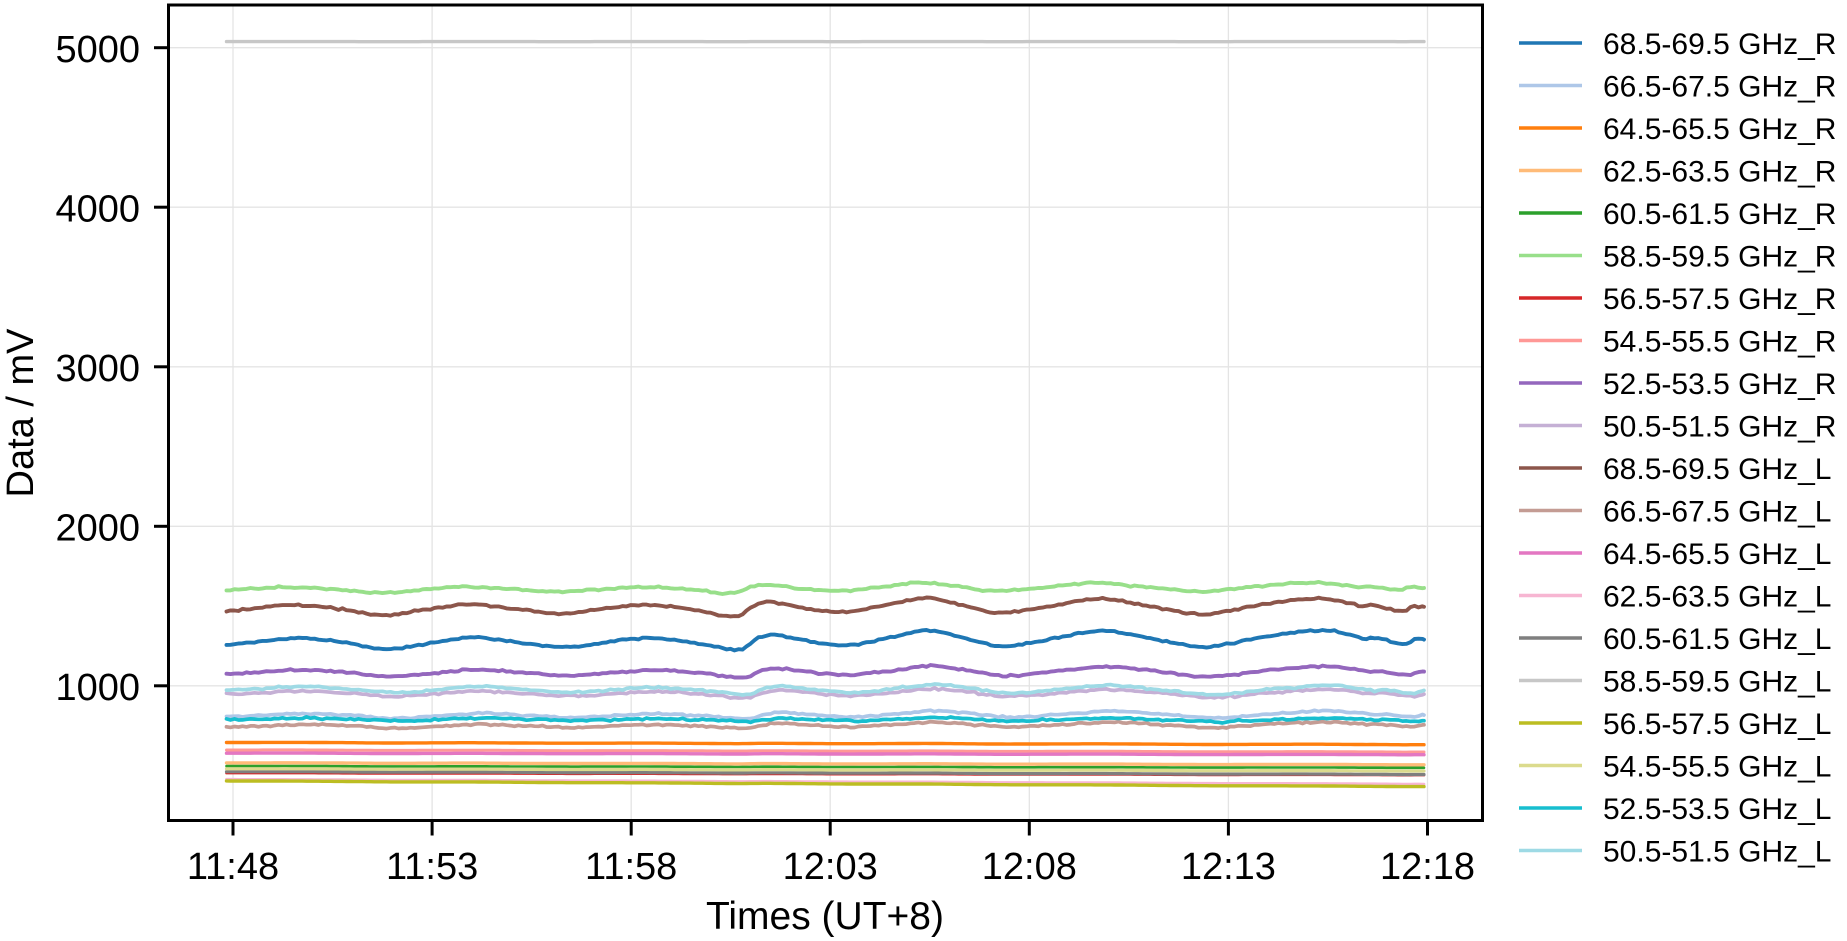 Image resolution: width=1847 pixels, height=941 pixels. Describe the element at coordinates (830, 867) in the screenshot. I see `svg-text: 12:03` at that location.